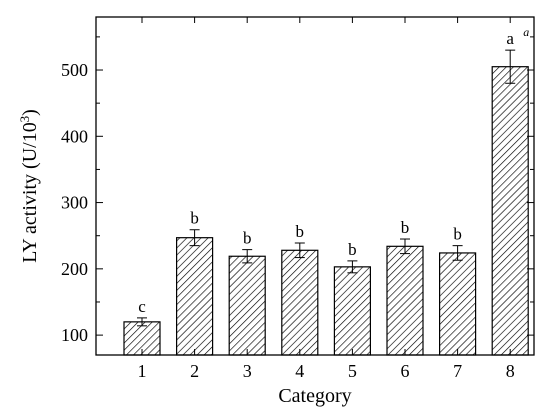 The width and height of the screenshot is (550, 413). Describe the element at coordinates (30, 112) in the screenshot. I see `y-axis-label-end: )` at that location.